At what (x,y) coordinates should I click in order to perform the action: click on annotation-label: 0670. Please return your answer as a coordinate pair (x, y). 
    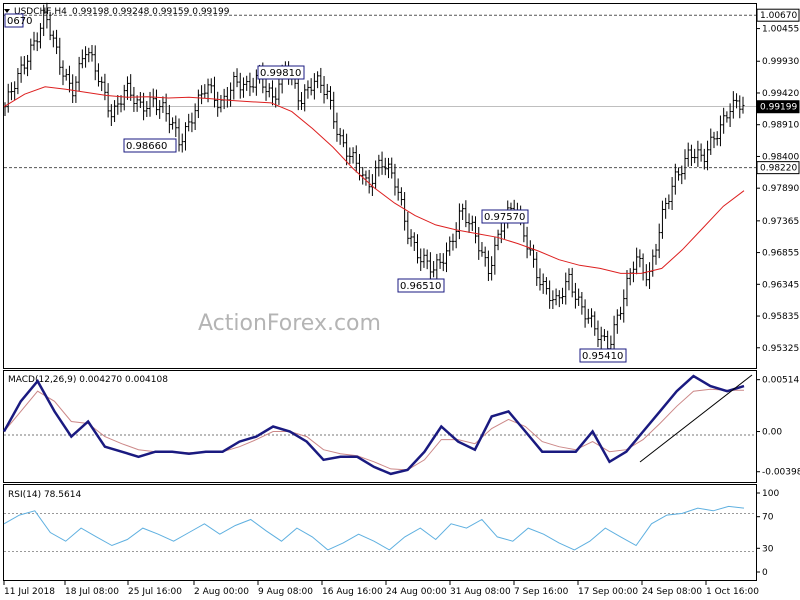
    Looking at the image, I should click on (19, 21).